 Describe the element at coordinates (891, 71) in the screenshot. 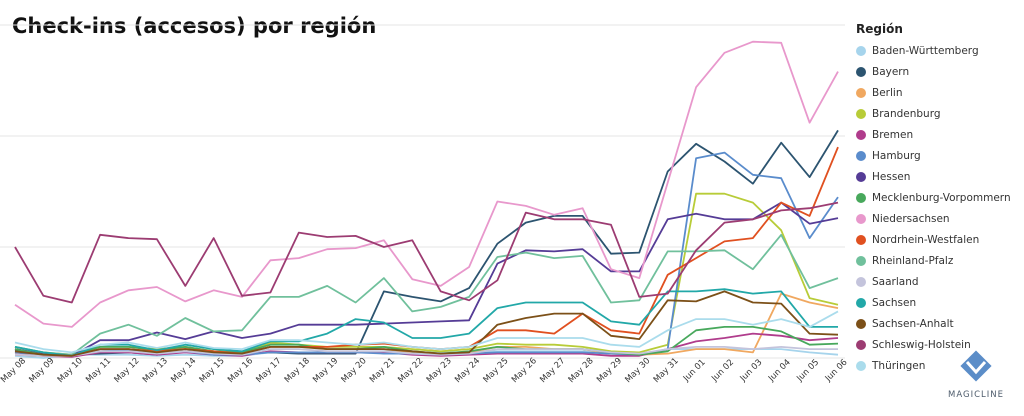

I see `legend-label: Bayern` at that location.